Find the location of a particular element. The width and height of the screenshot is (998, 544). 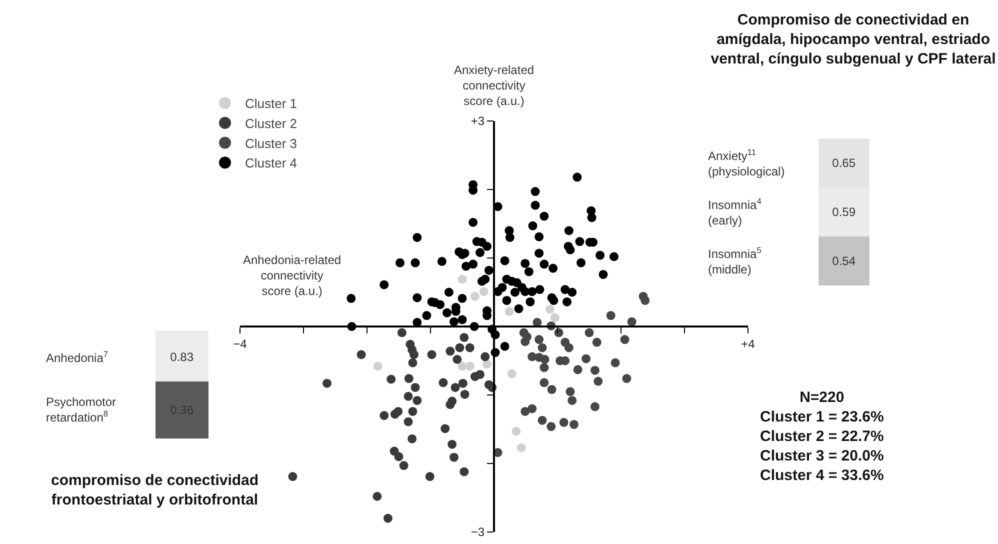

text: 0.59 is located at coordinates (844, 212).